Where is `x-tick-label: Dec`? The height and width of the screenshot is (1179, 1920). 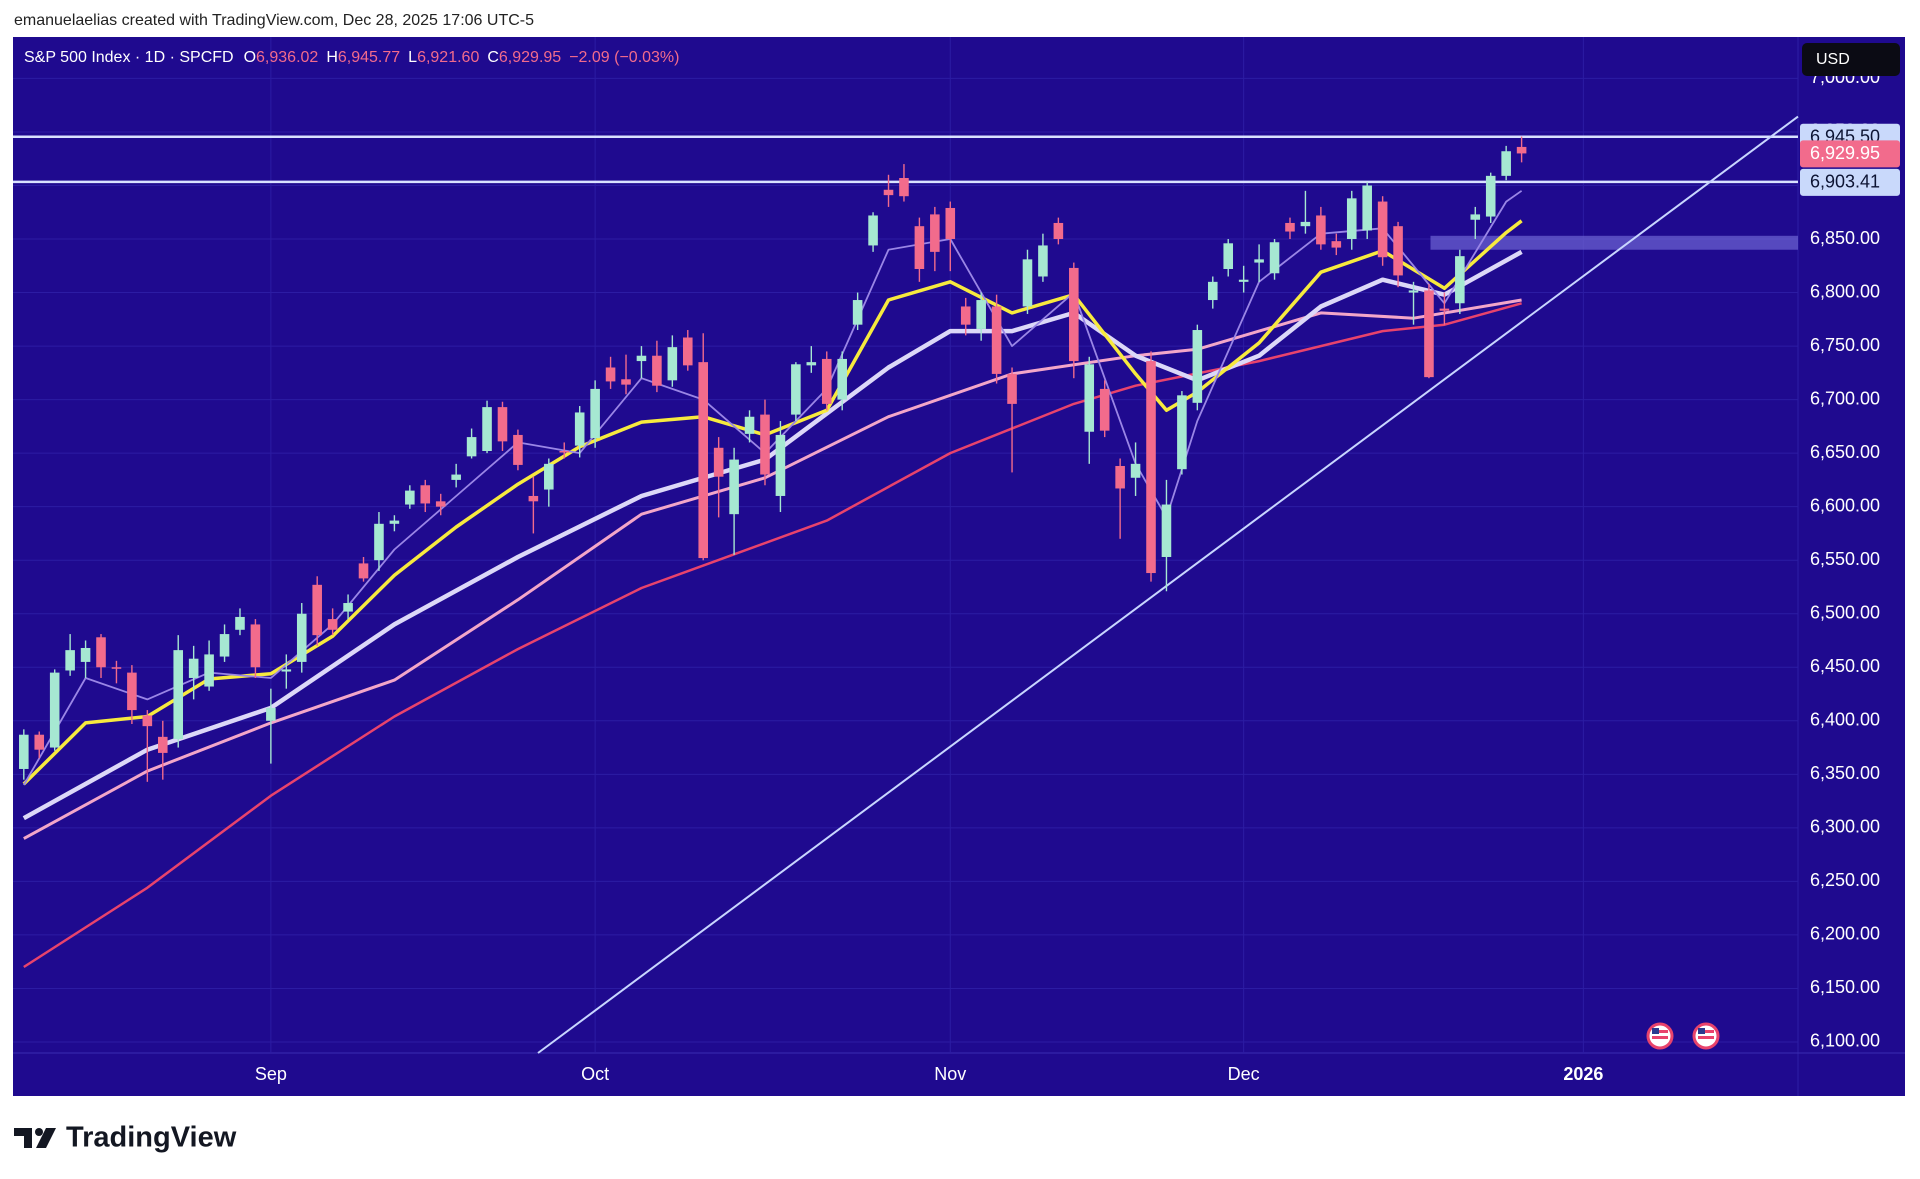
x-tick-label: Dec is located at coordinates (1244, 1074).